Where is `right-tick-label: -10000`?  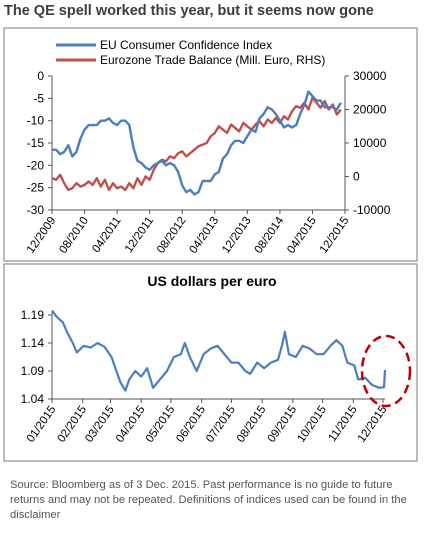
right-tick-label: -10000 is located at coordinates (372, 210).